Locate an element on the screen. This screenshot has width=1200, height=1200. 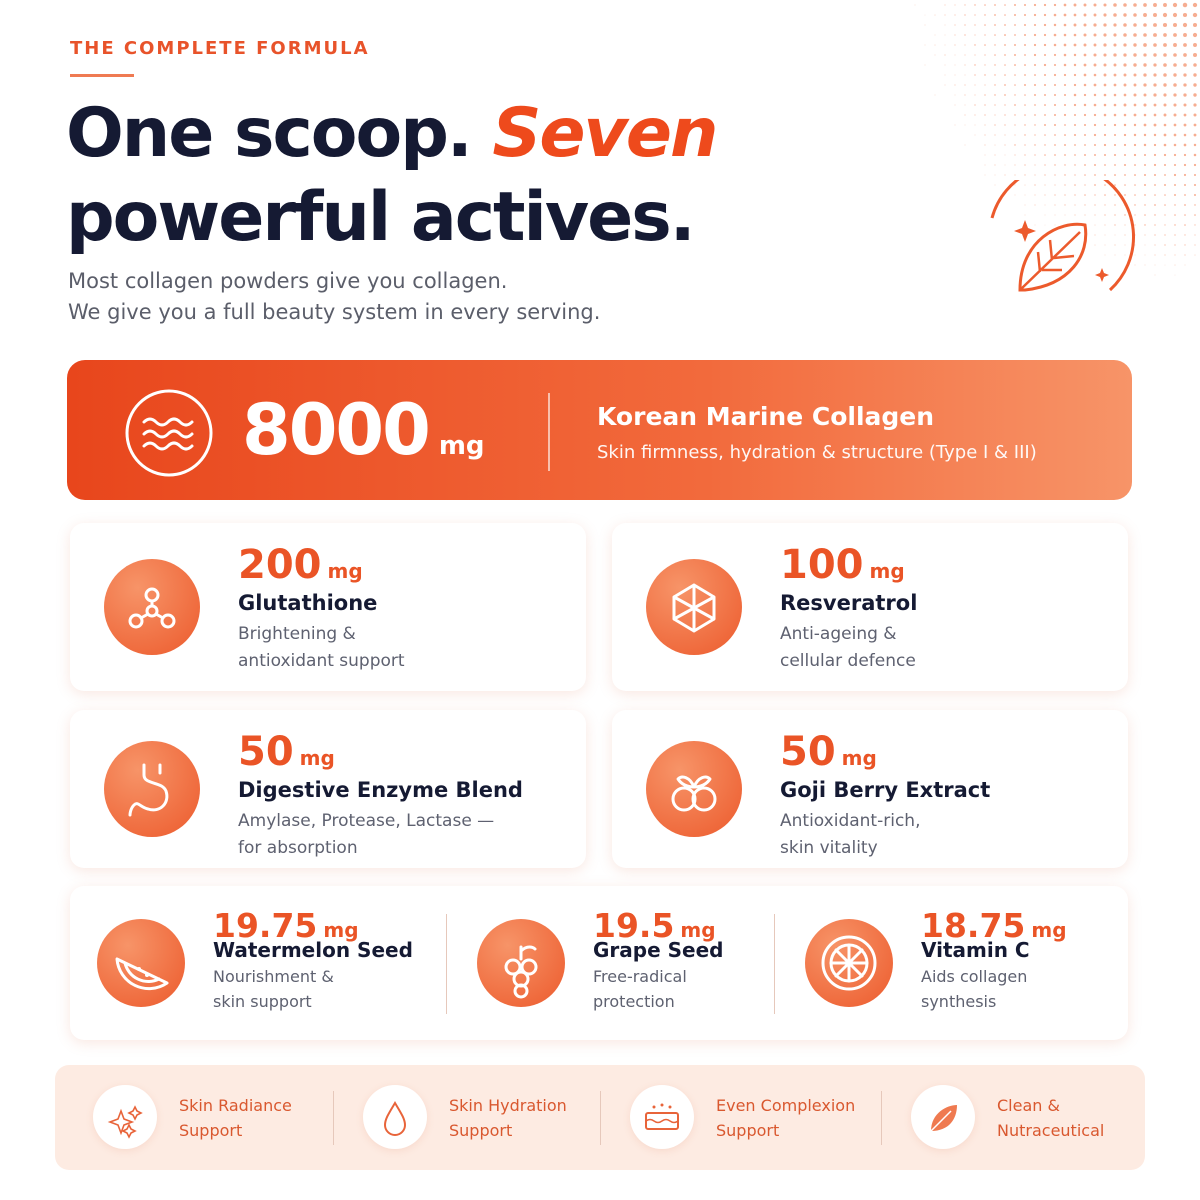
active-description: Anti-ageing & cellular defence is located at coordinates (848, 648).